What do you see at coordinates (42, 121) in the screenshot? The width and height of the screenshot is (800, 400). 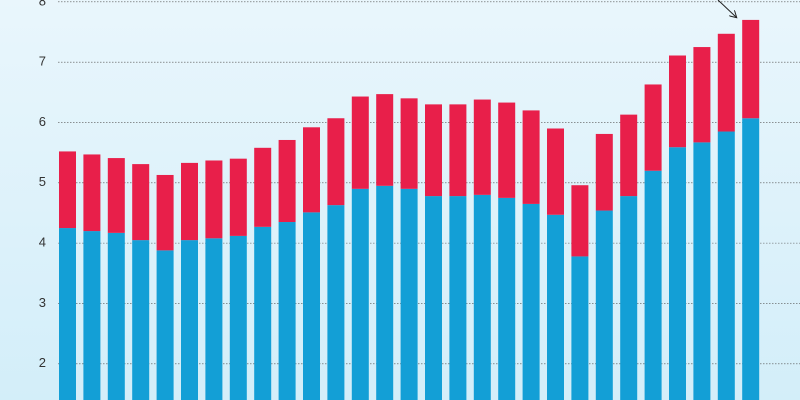 I see `y-tick-label: 6` at bounding box center [42, 121].